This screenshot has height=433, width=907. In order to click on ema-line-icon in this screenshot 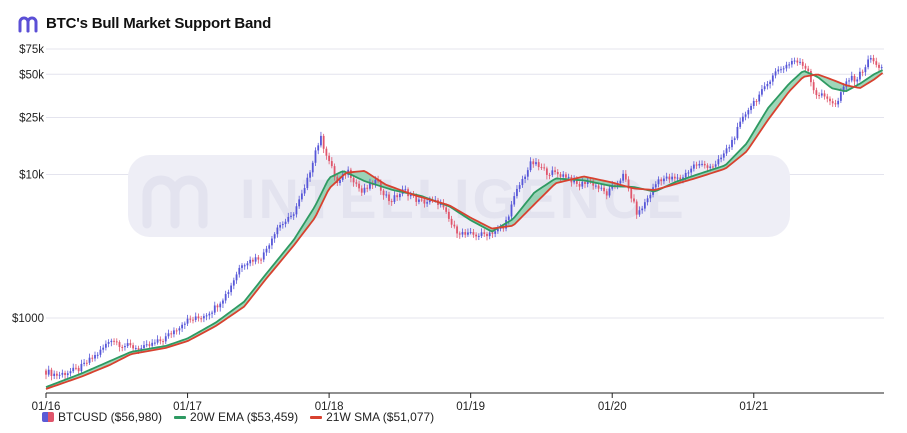, I will do `click(180, 417)`.